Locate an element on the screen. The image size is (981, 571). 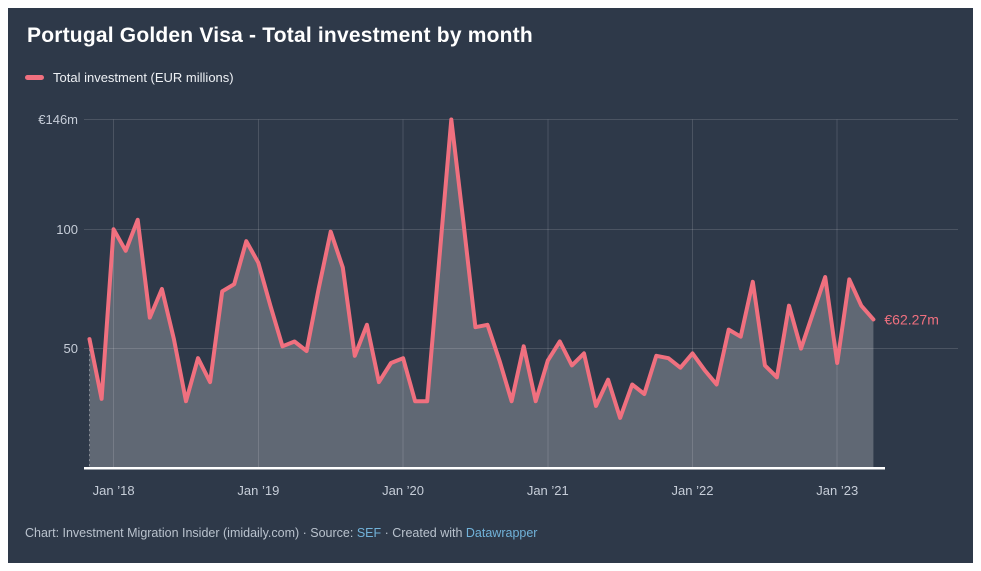
x-axis-tick-label: Jan ’21 is located at coordinates (548, 490).